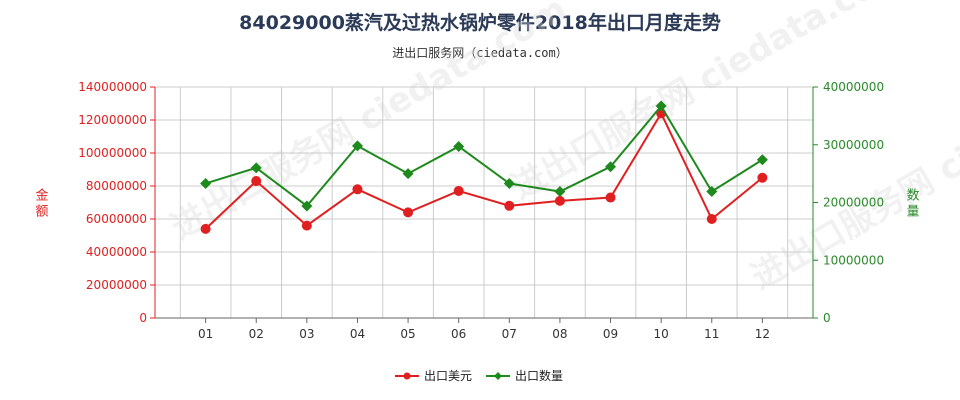  What do you see at coordinates (480, 53) in the screenshot?
I see `chart-subtitle: 进出口服务网（ciedata.com）` at bounding box center [480, 53].